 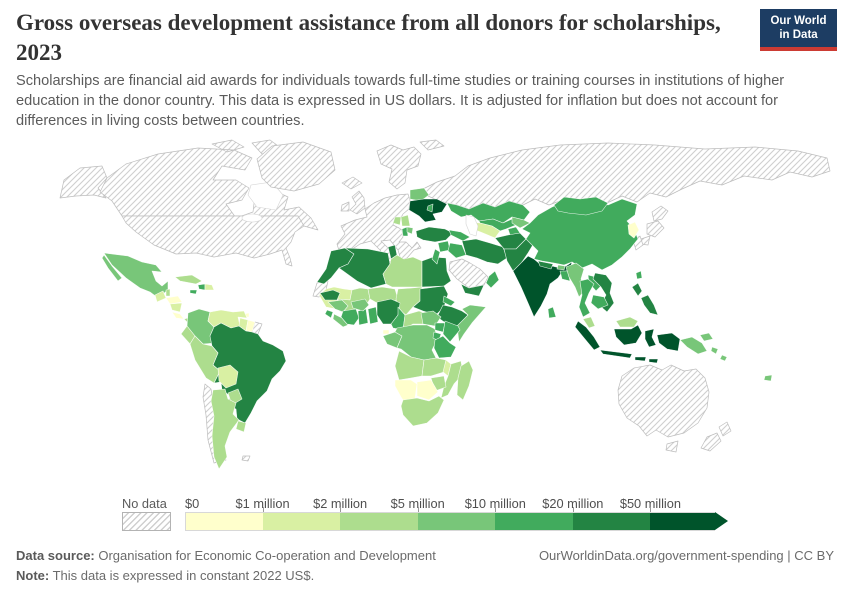 I want to click on country-kyrgyzstan, so click(x=521, y=222).